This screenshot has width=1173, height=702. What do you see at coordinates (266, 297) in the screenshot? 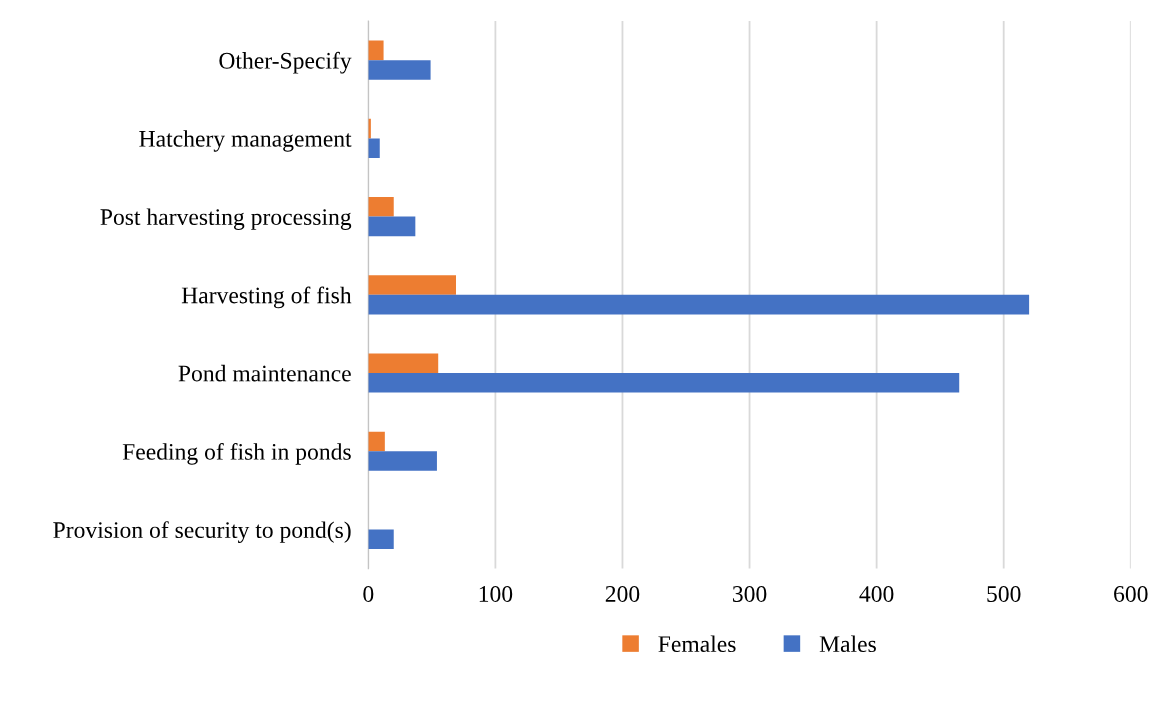
I see `y-tick-label: Harvesting of fish` at bounding box center [266, 297].